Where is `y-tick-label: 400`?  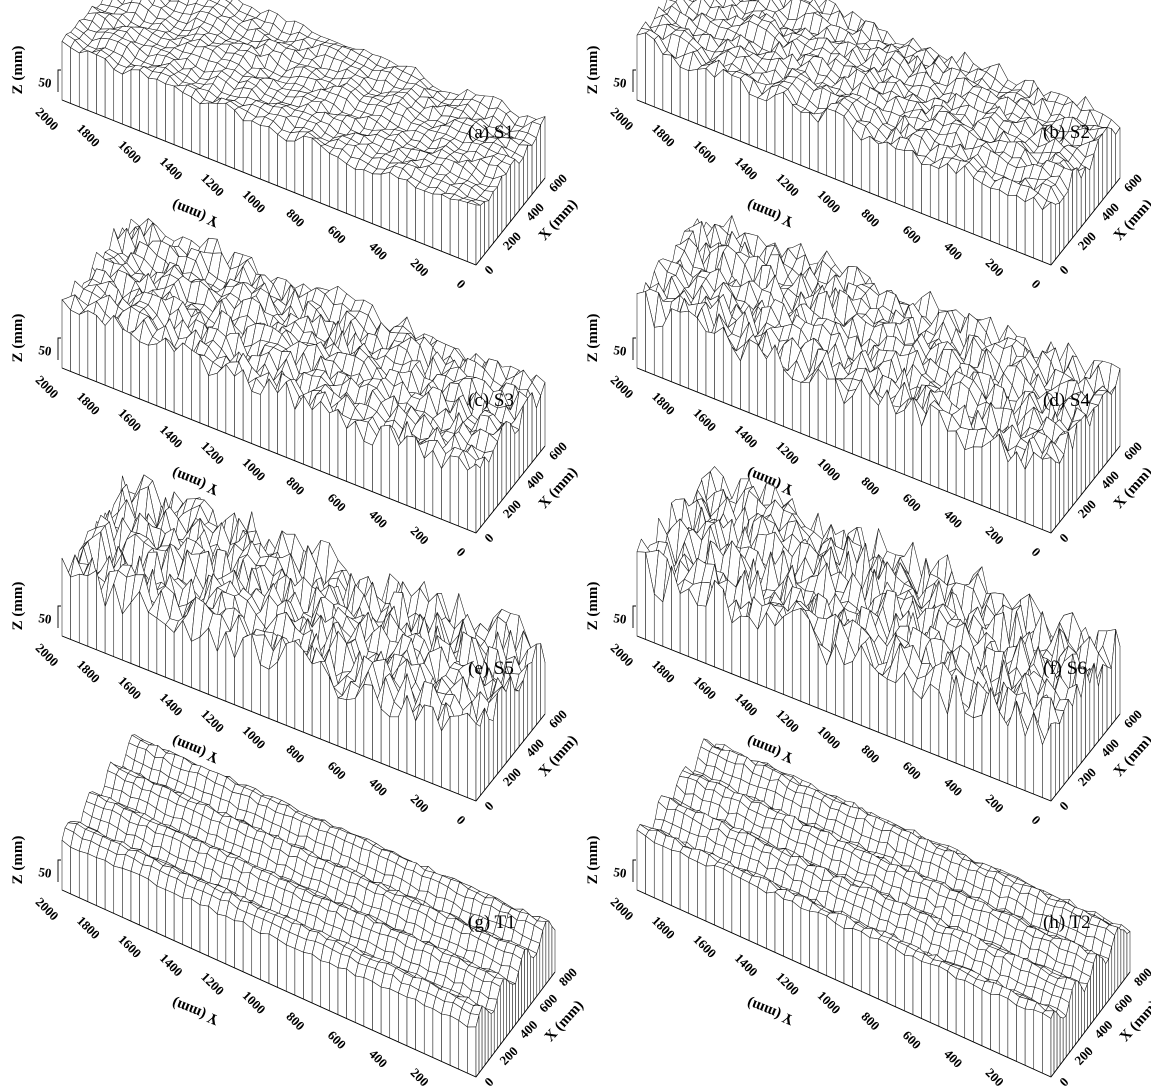
y-tick-label: 400 is located at coordinates (953, 251).